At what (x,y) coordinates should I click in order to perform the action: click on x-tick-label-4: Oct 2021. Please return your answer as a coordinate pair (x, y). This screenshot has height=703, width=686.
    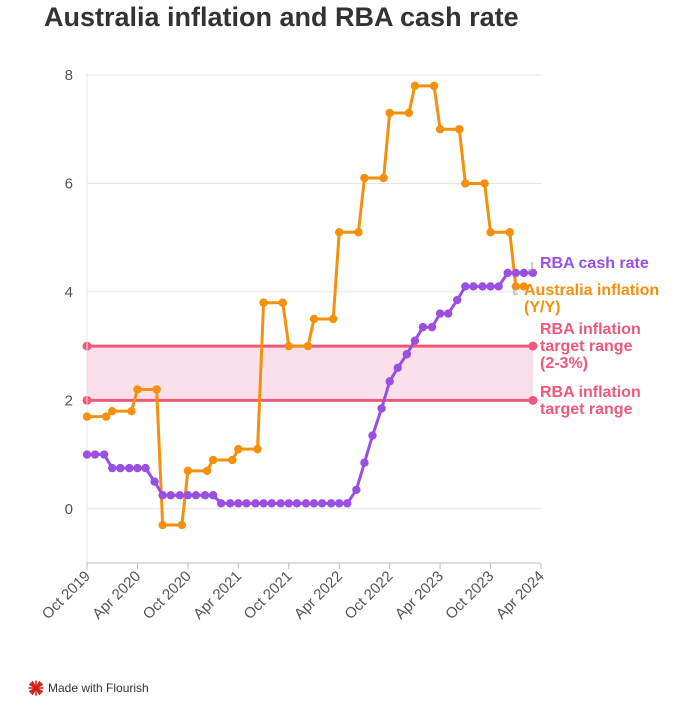
    Looking at the image, I should click on (268, 595).